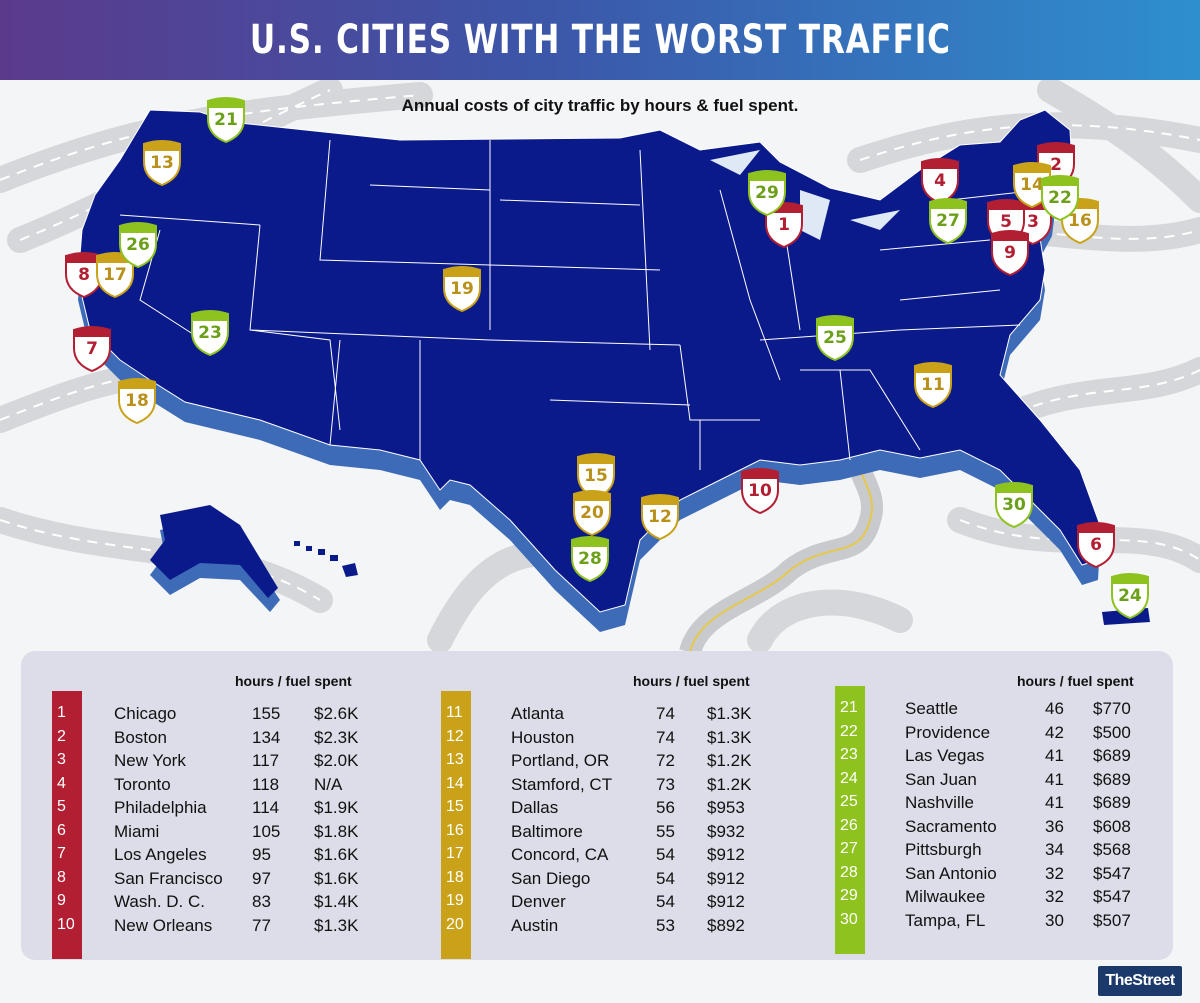 The height and width of the screenshot is (1003, 1200). Describe the element at coordinates (266, 737) in the screenshot. I see `hours-value: 134` at that location.